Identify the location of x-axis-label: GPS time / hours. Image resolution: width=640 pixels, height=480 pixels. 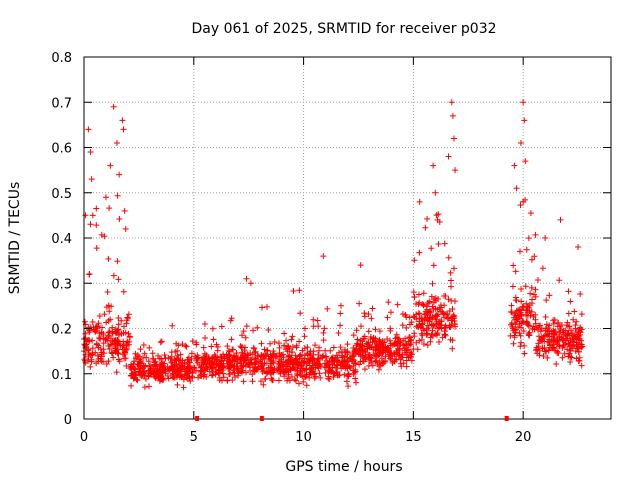
(343, 467).